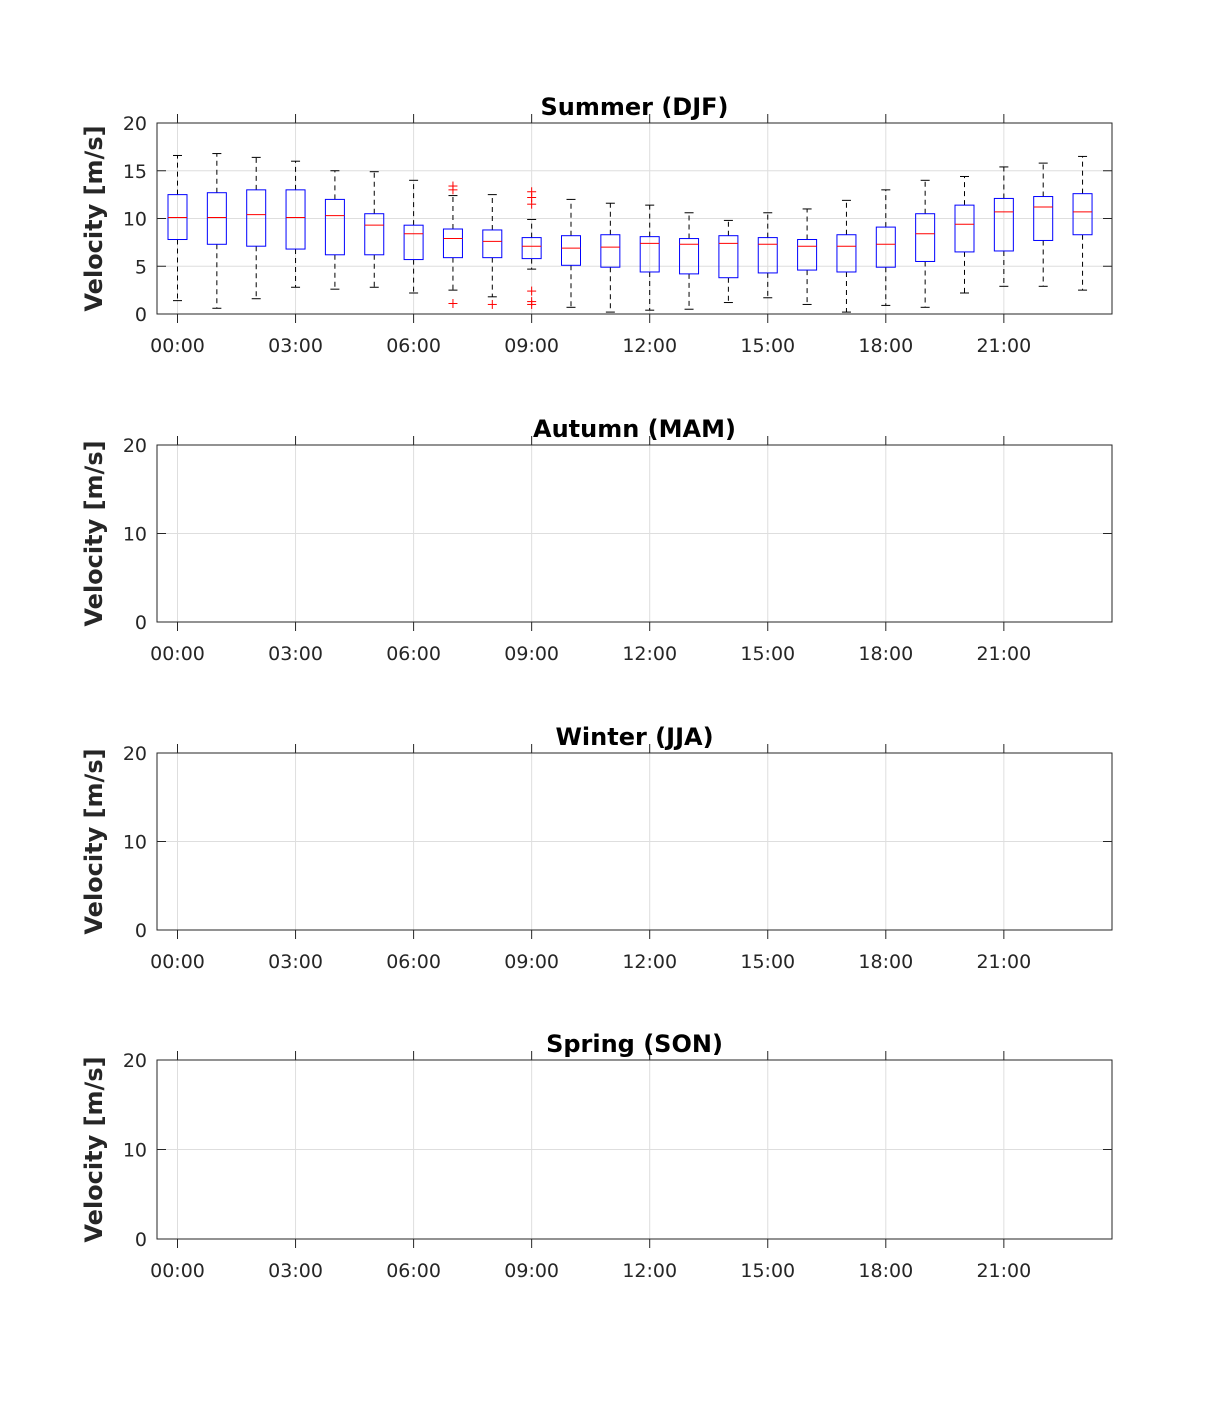  Describe the element at coordinates (634, 107) in the screenshot. I see `chart-title: Summer (DJF)` at that location.